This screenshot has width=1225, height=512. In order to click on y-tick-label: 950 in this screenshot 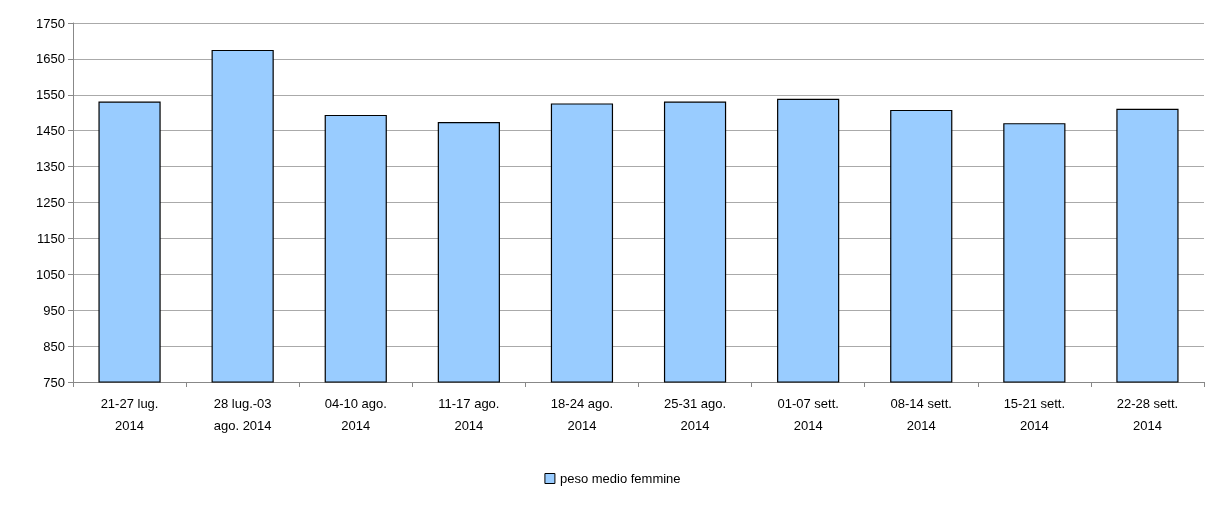, I will do `click(54, 310)`.